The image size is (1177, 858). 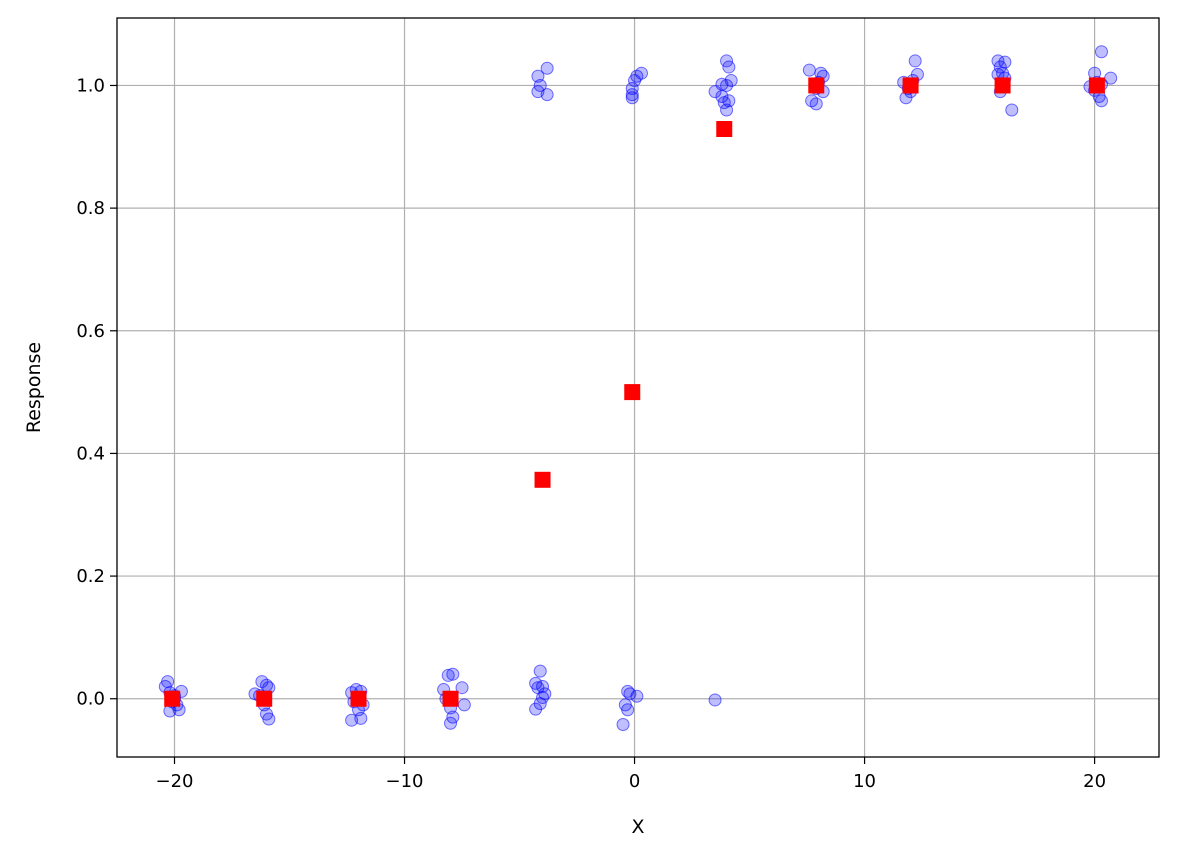 What do you see at coordinates (864, 781) in the screenshot?
I see `x-tick-label: 10` at bounding box center [864, 781].